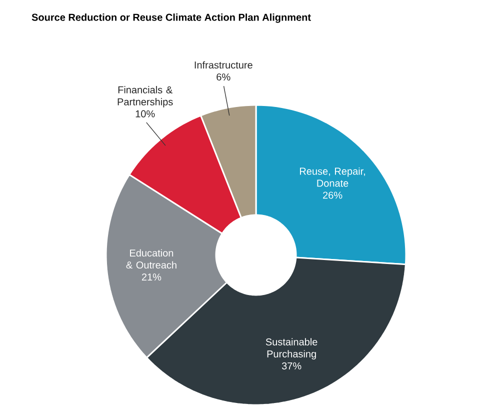  What do you see at coordinates (145, 97) in the screenshot?
I see `slice-label: Financials & Partnerships` at bounding box center [145, 97].